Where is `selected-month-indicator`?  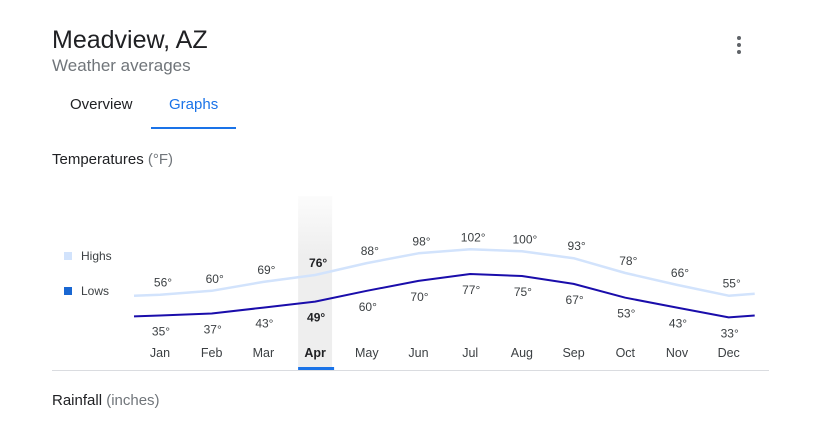 selected-month-indicator is located at coordinates (316, 368).